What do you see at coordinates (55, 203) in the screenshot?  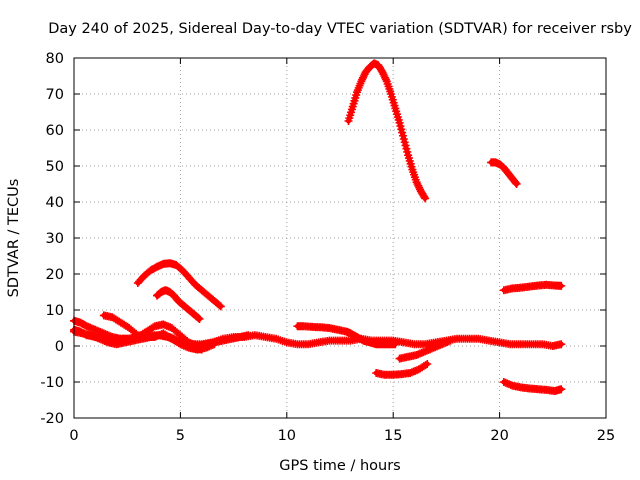 I see `y-tick-label: 40` at bounding box center [55, 203].